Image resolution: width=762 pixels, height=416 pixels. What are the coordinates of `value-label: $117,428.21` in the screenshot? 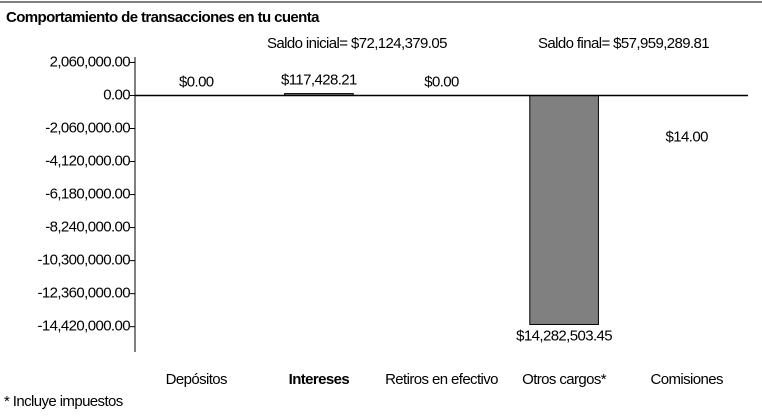 It's located at (319, 80).